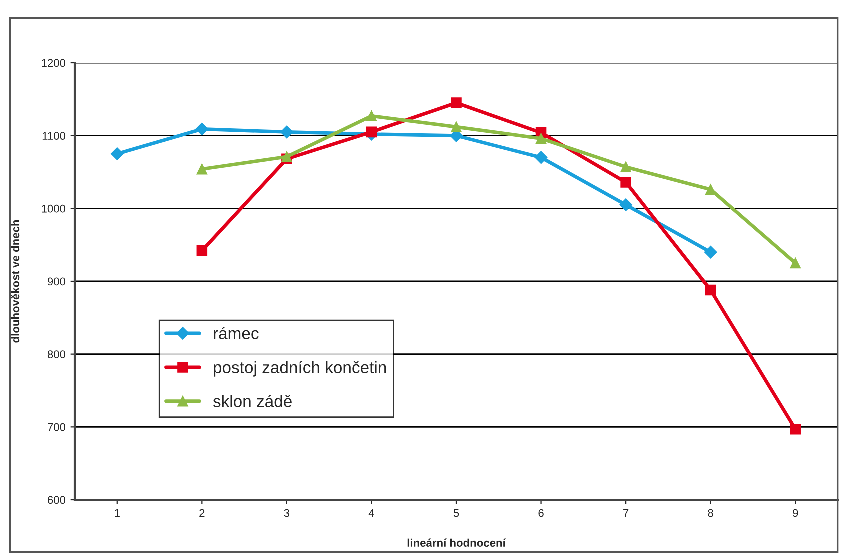  Describe the element at coordinates (15, 281) in the screenshot. I see `y-axis-title: dlouhověkost ve dnech` at that location.